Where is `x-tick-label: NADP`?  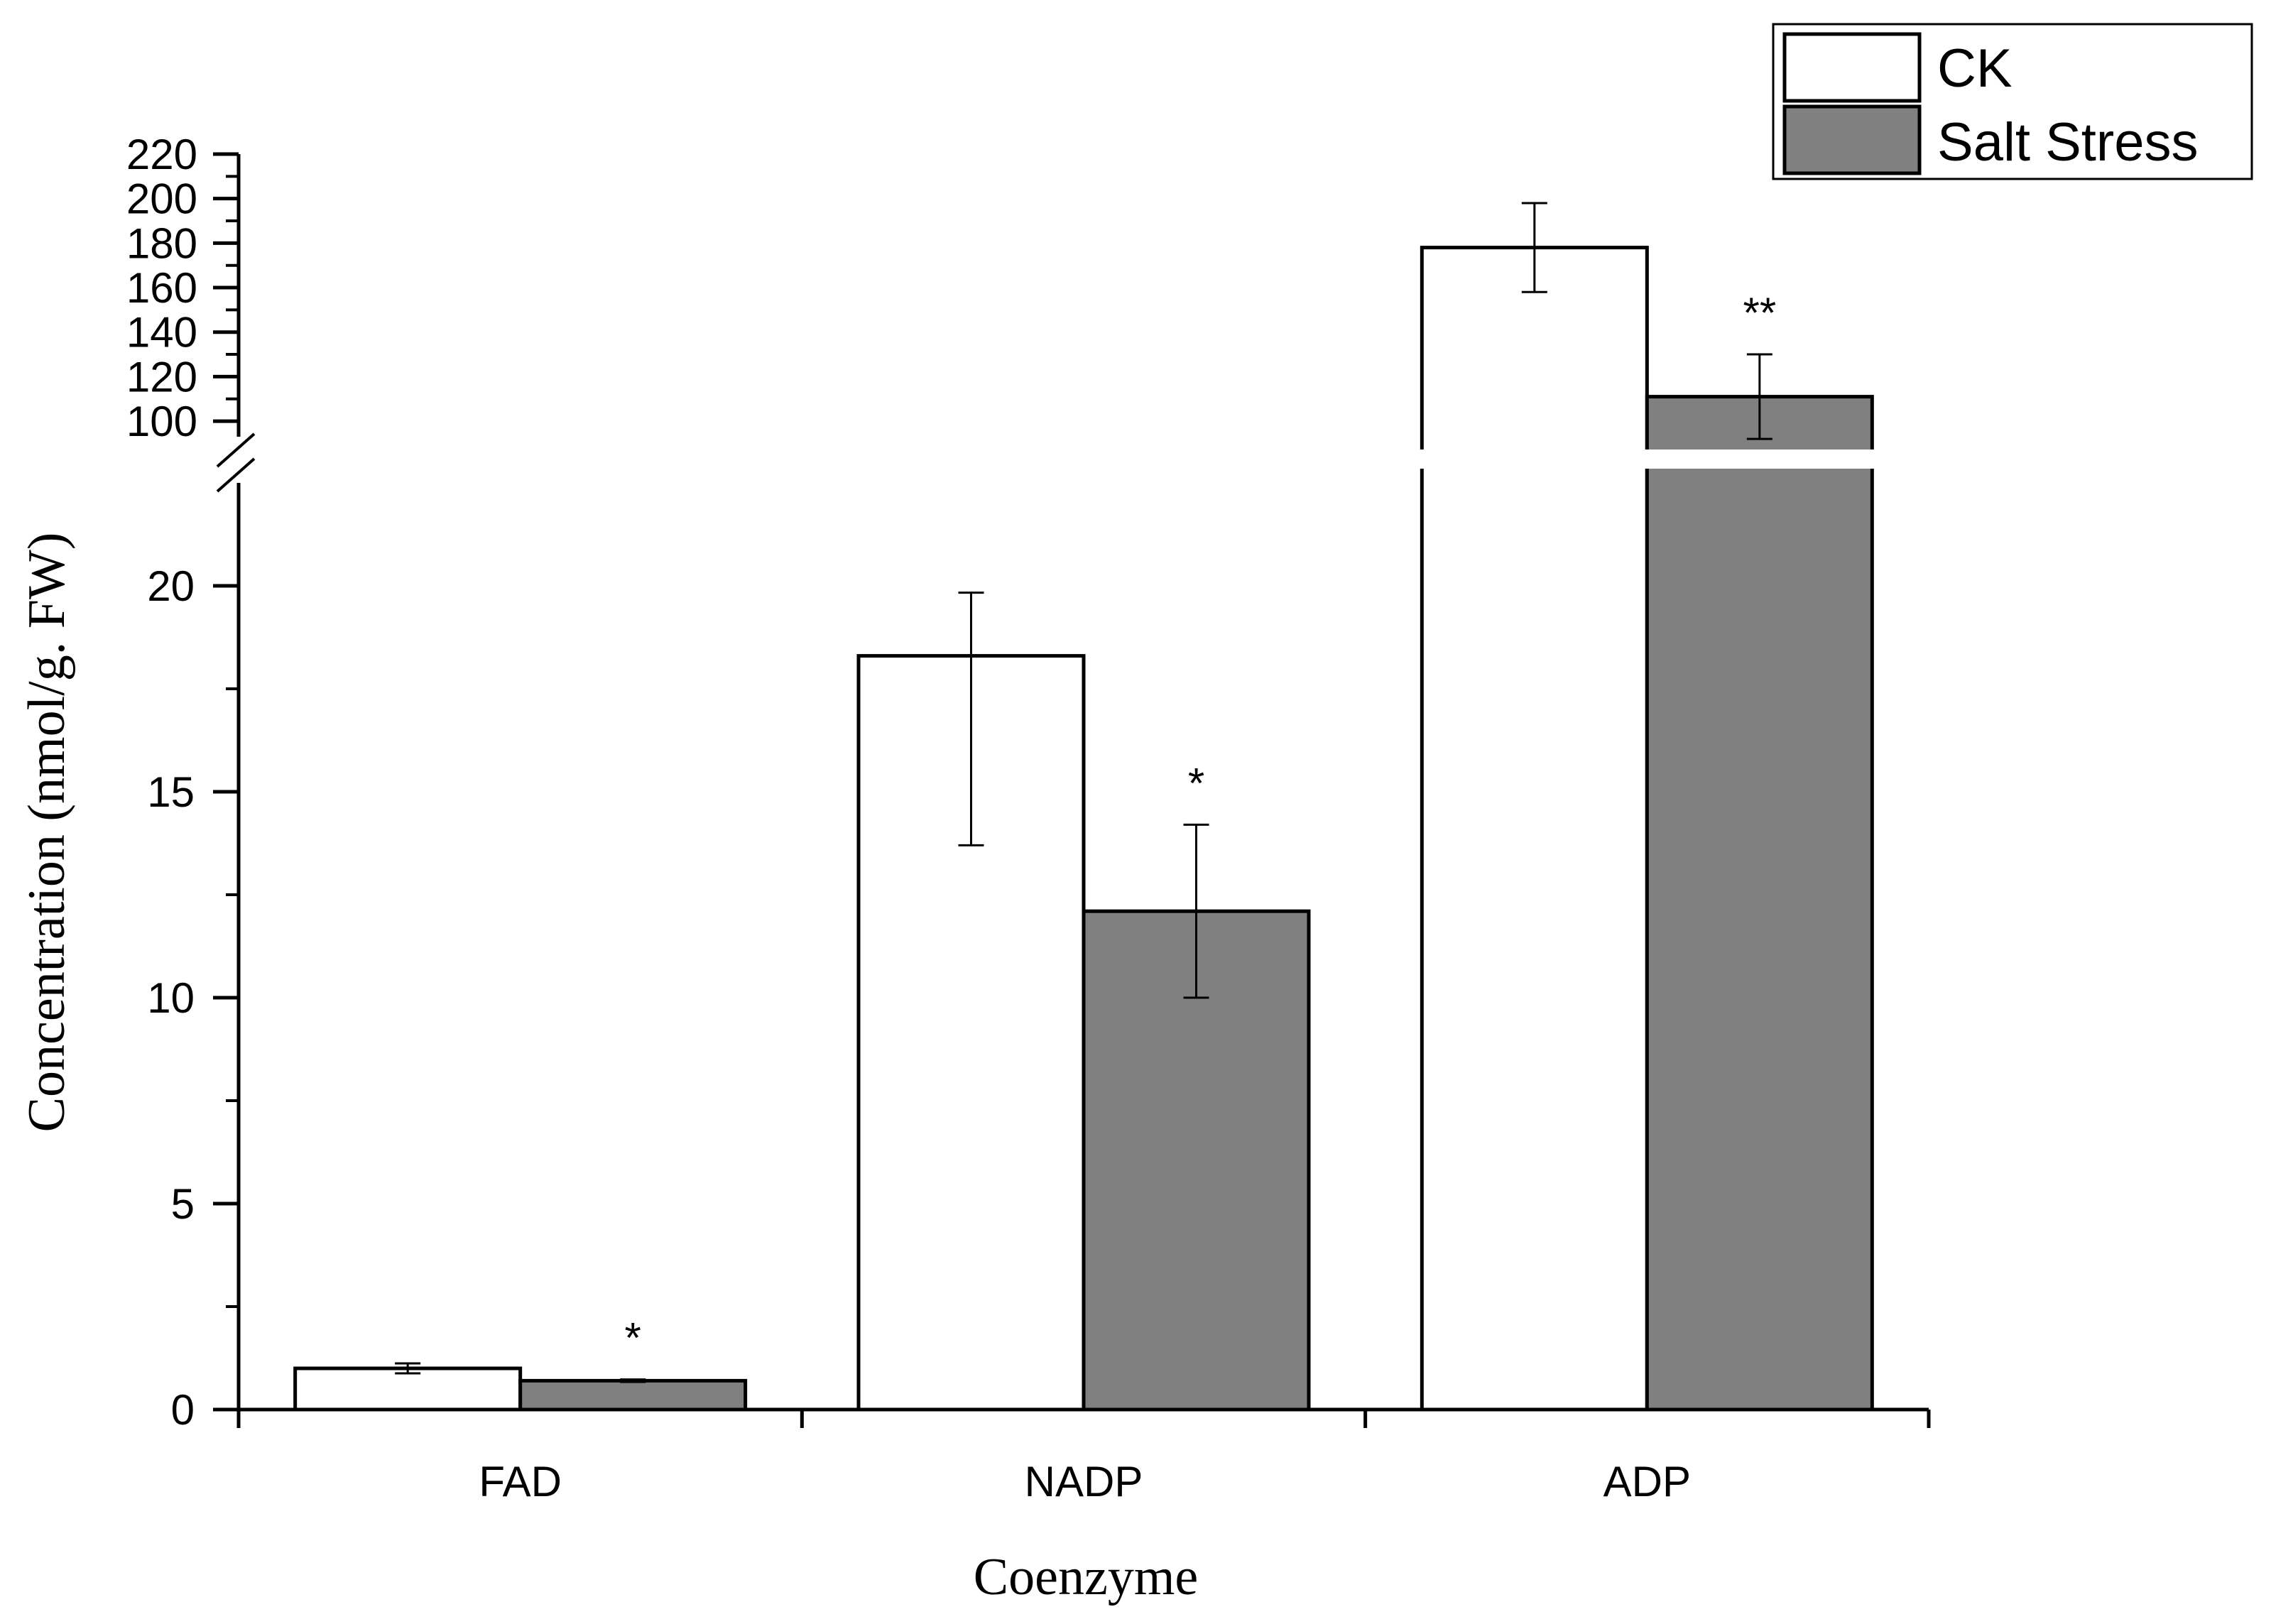
x-tick-label: NADP is located at coordinates (1084, 1481).